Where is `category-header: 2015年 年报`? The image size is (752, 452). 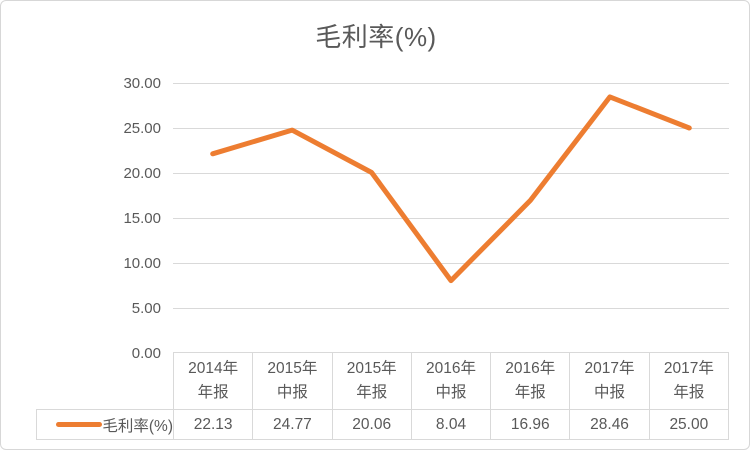
category-header: 2015年 年报 is located at coordinates (371, 381).